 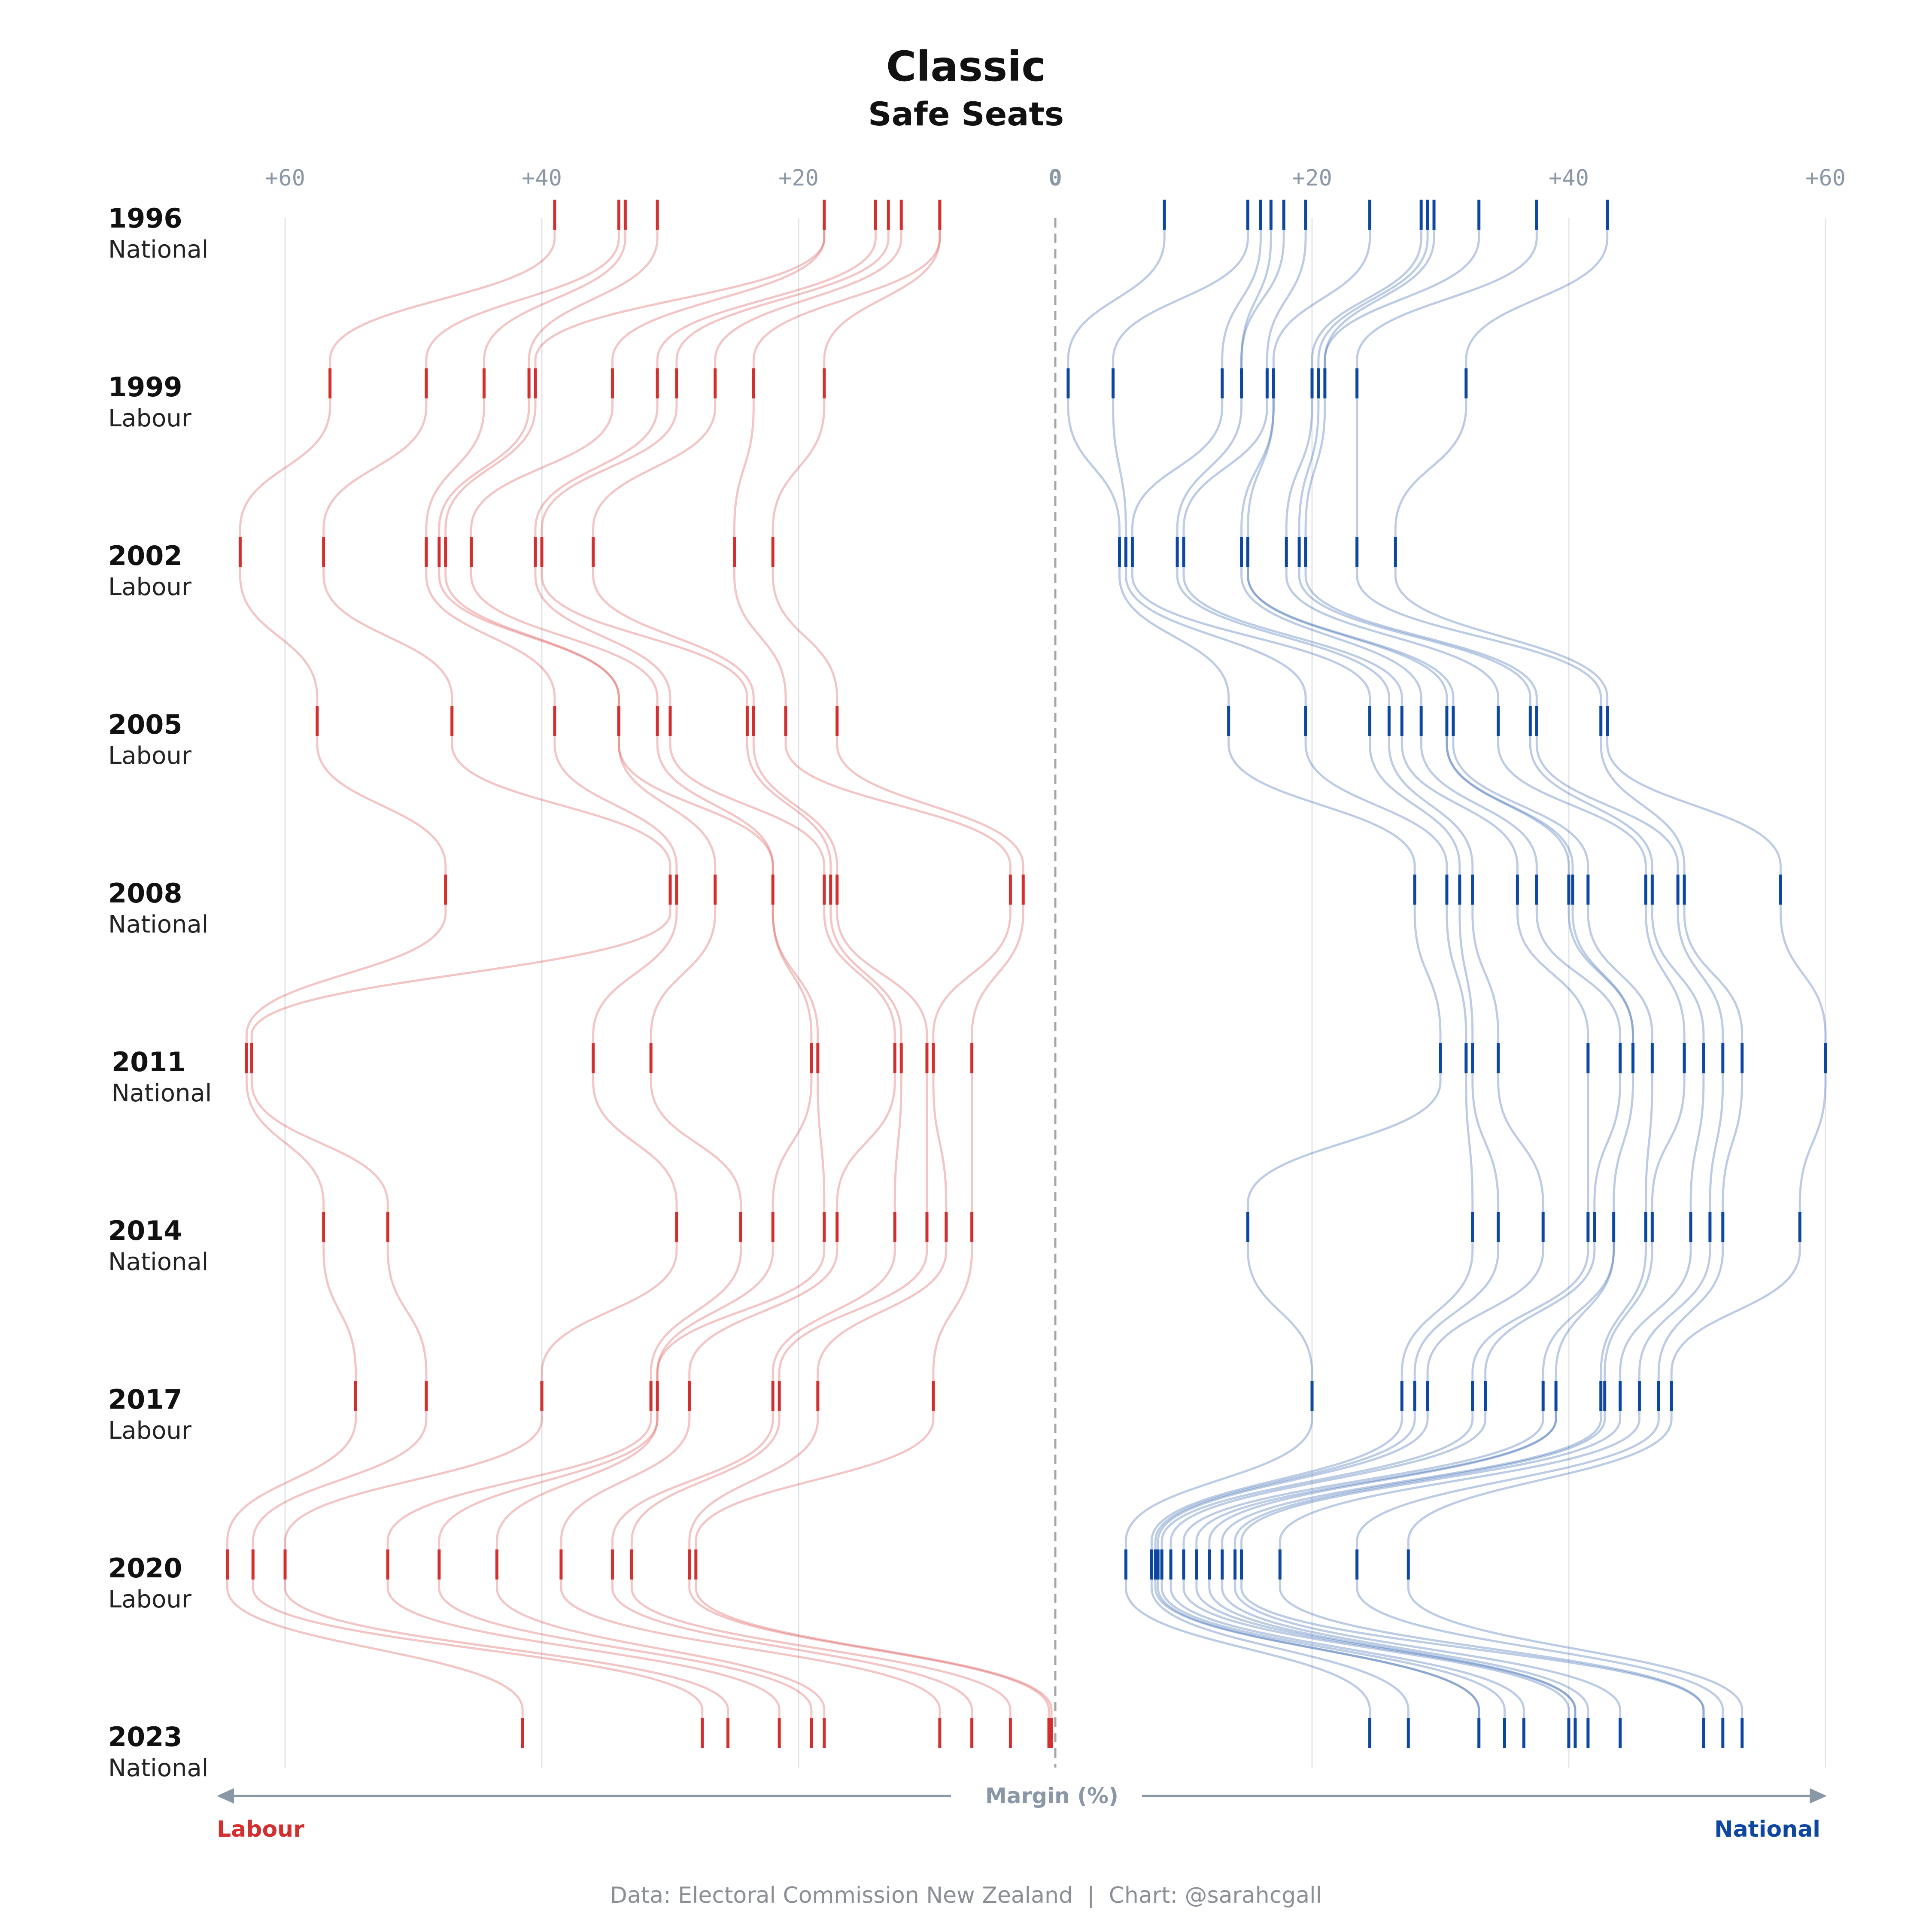 I want to click on labour-direction-label: Labour, so click(x=260, y=1829).